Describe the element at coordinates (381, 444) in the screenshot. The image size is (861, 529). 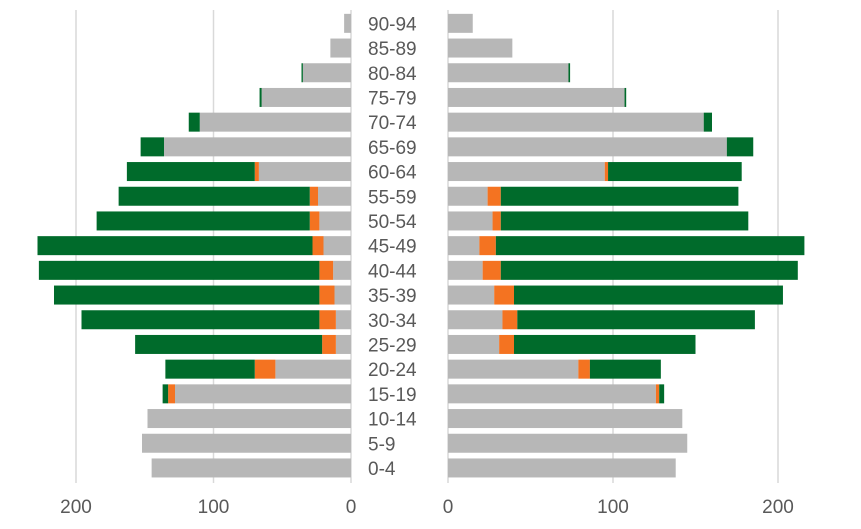
I see `category-label: 5-9` at that location.